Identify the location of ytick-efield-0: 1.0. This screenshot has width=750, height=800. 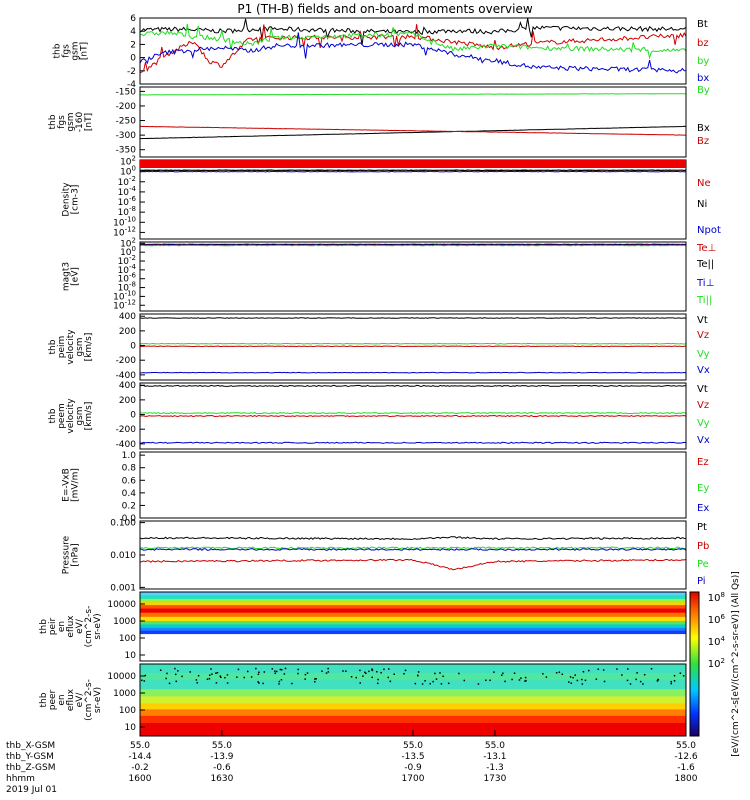
(129, 456).